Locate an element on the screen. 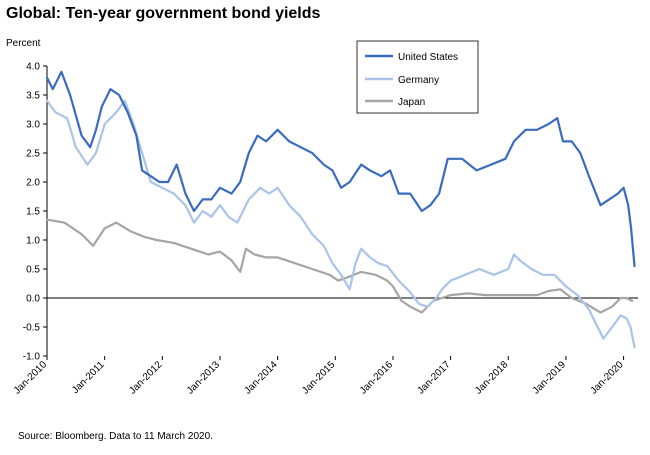 The image size is (650, 455). x-tick-label: Jan-2016 is located at coordinates (377, 378).